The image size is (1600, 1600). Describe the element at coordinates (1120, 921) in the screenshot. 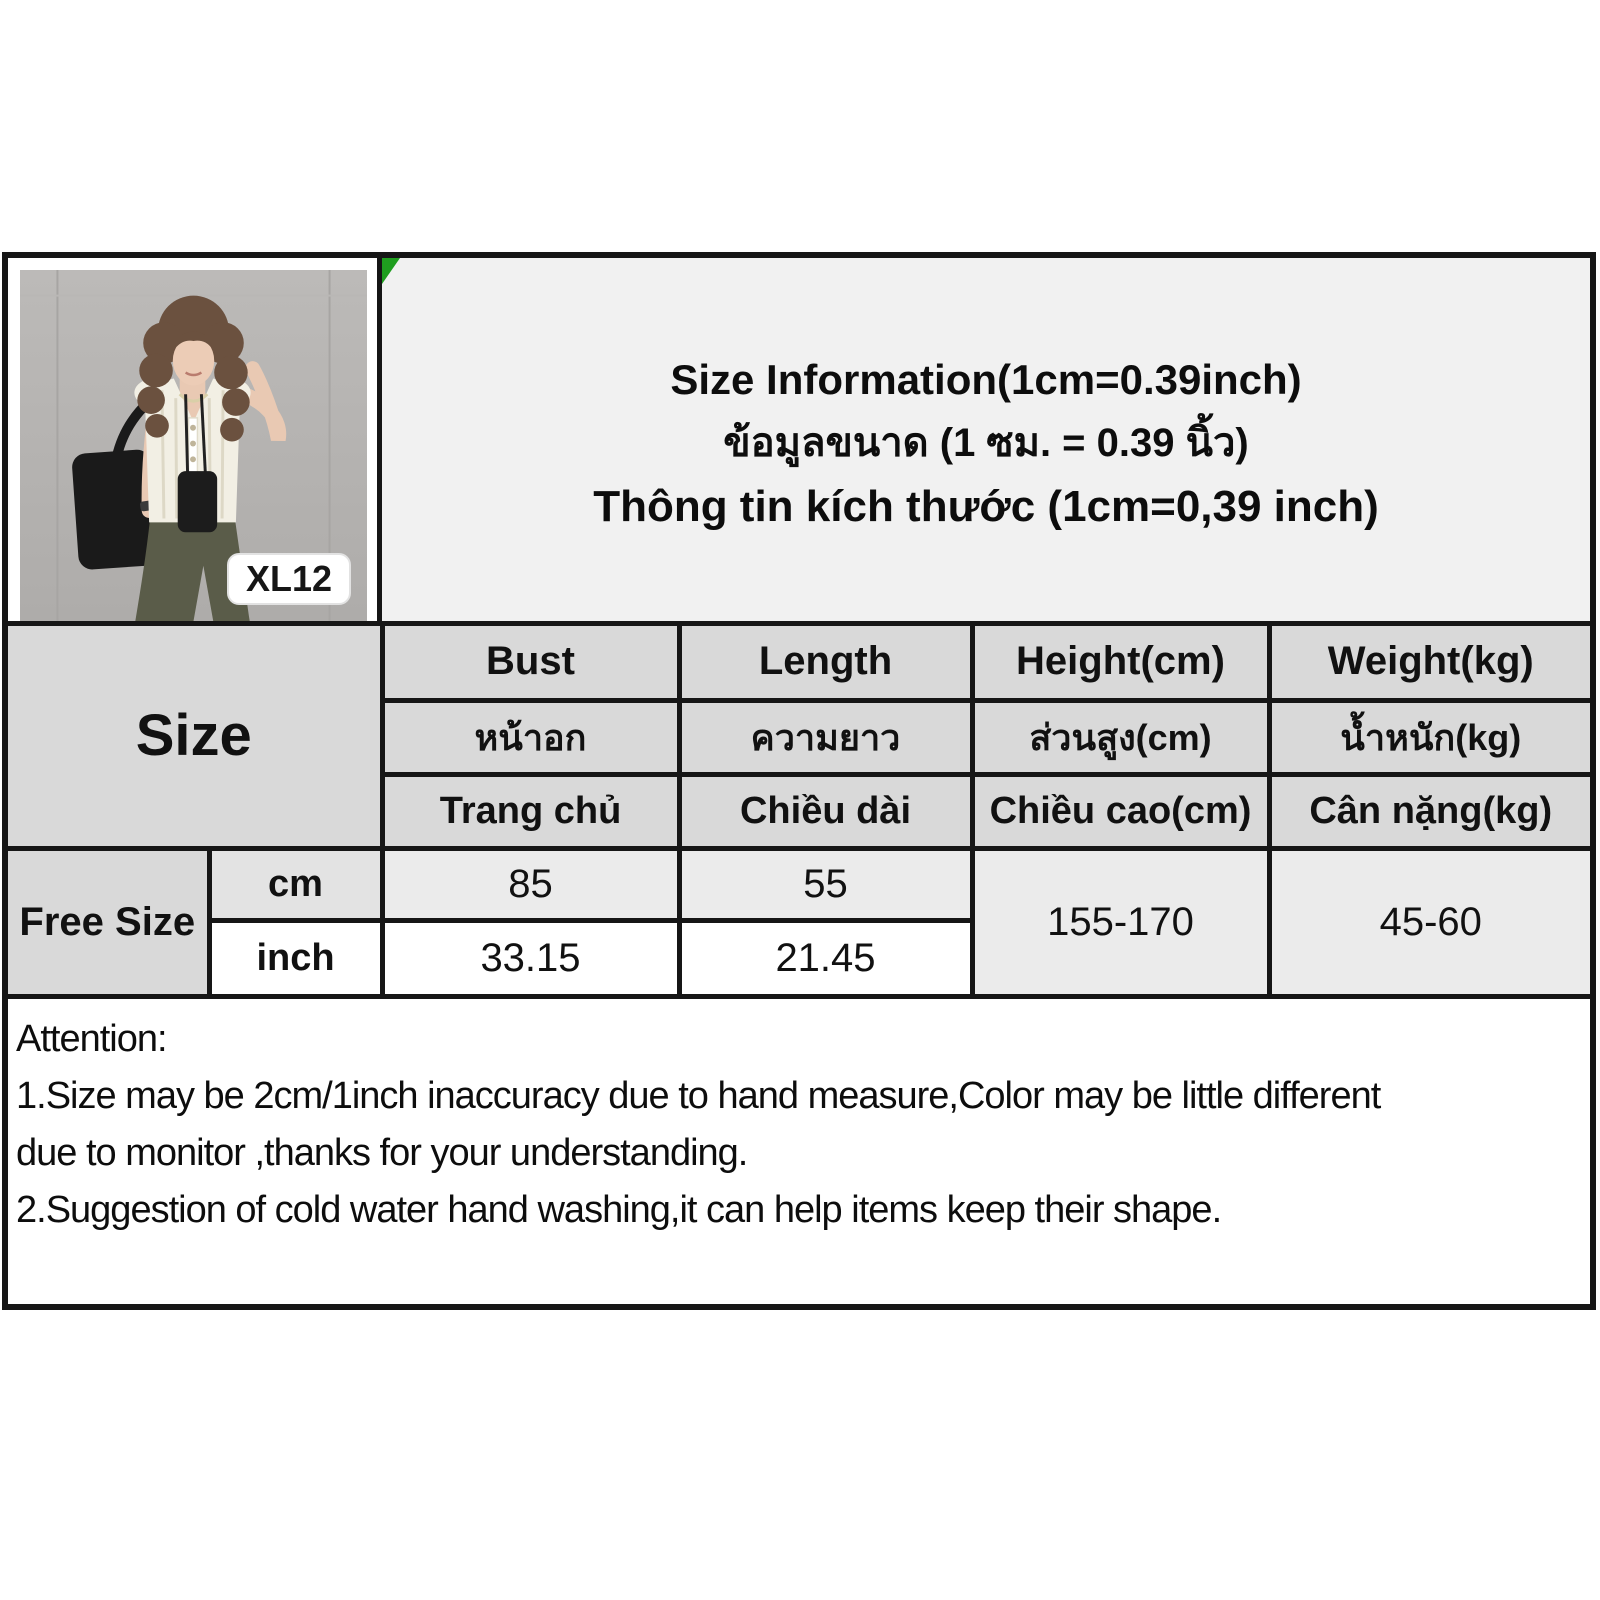

I see `height-range-value: 155-170` at that location.